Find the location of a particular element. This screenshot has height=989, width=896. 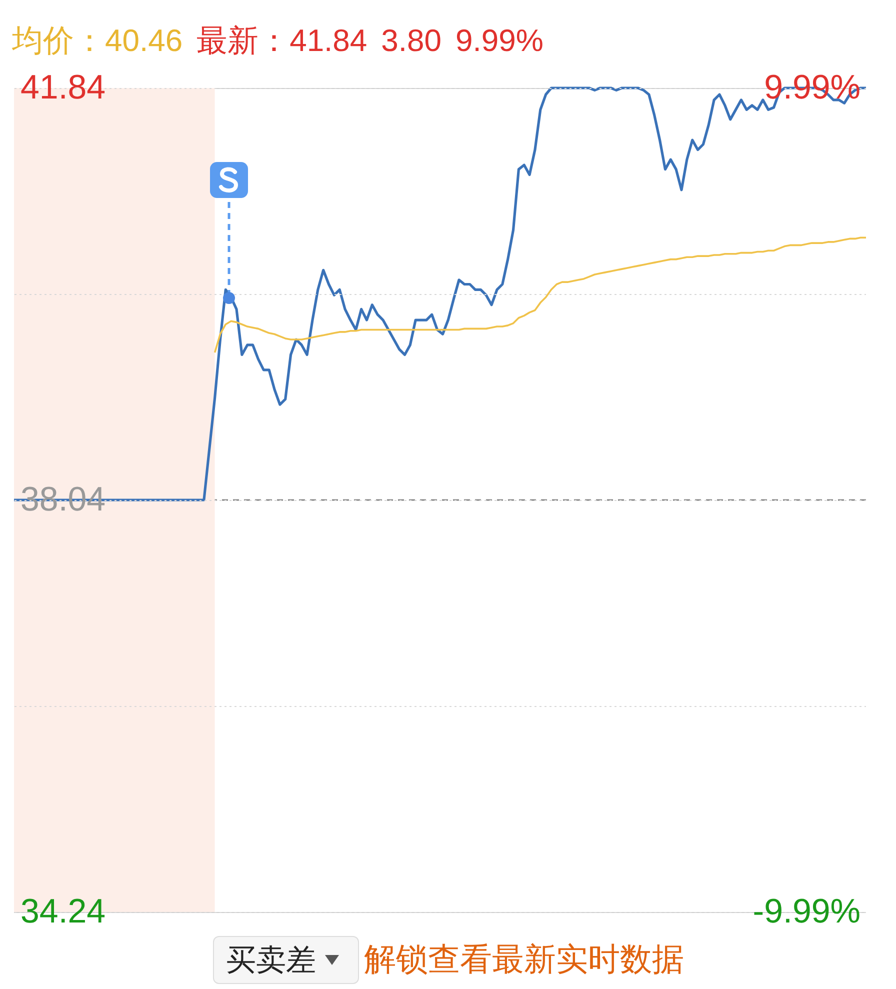

y2-tick-label: -9.99% is located at coordinates (806, 911).